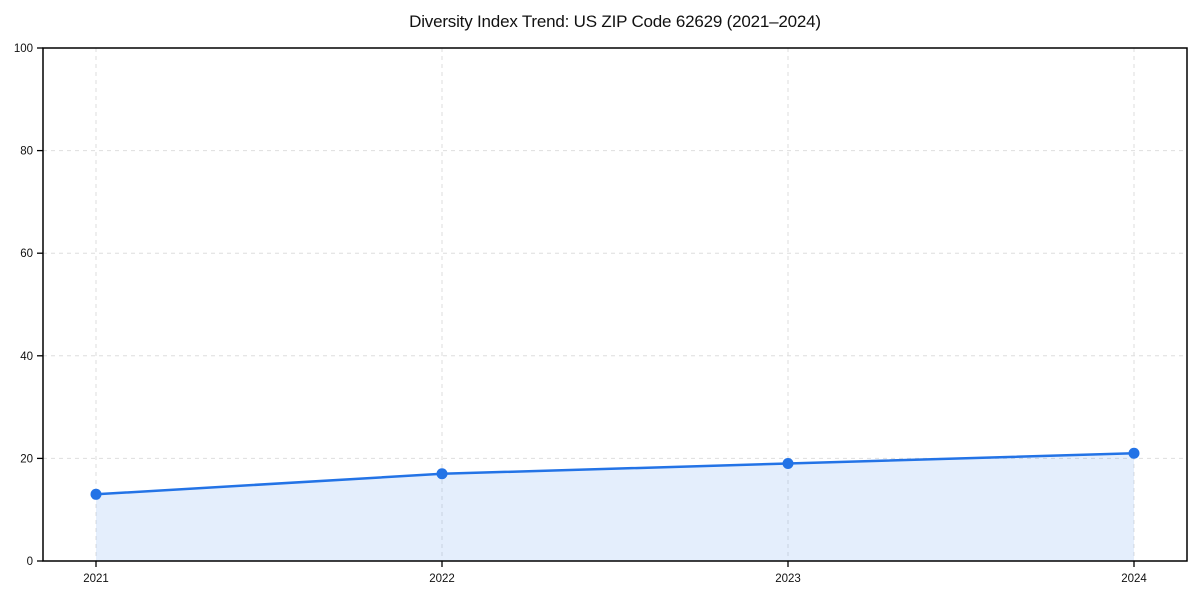  I want to click on x-axis-tick-label: 2023, so click(788, 579).